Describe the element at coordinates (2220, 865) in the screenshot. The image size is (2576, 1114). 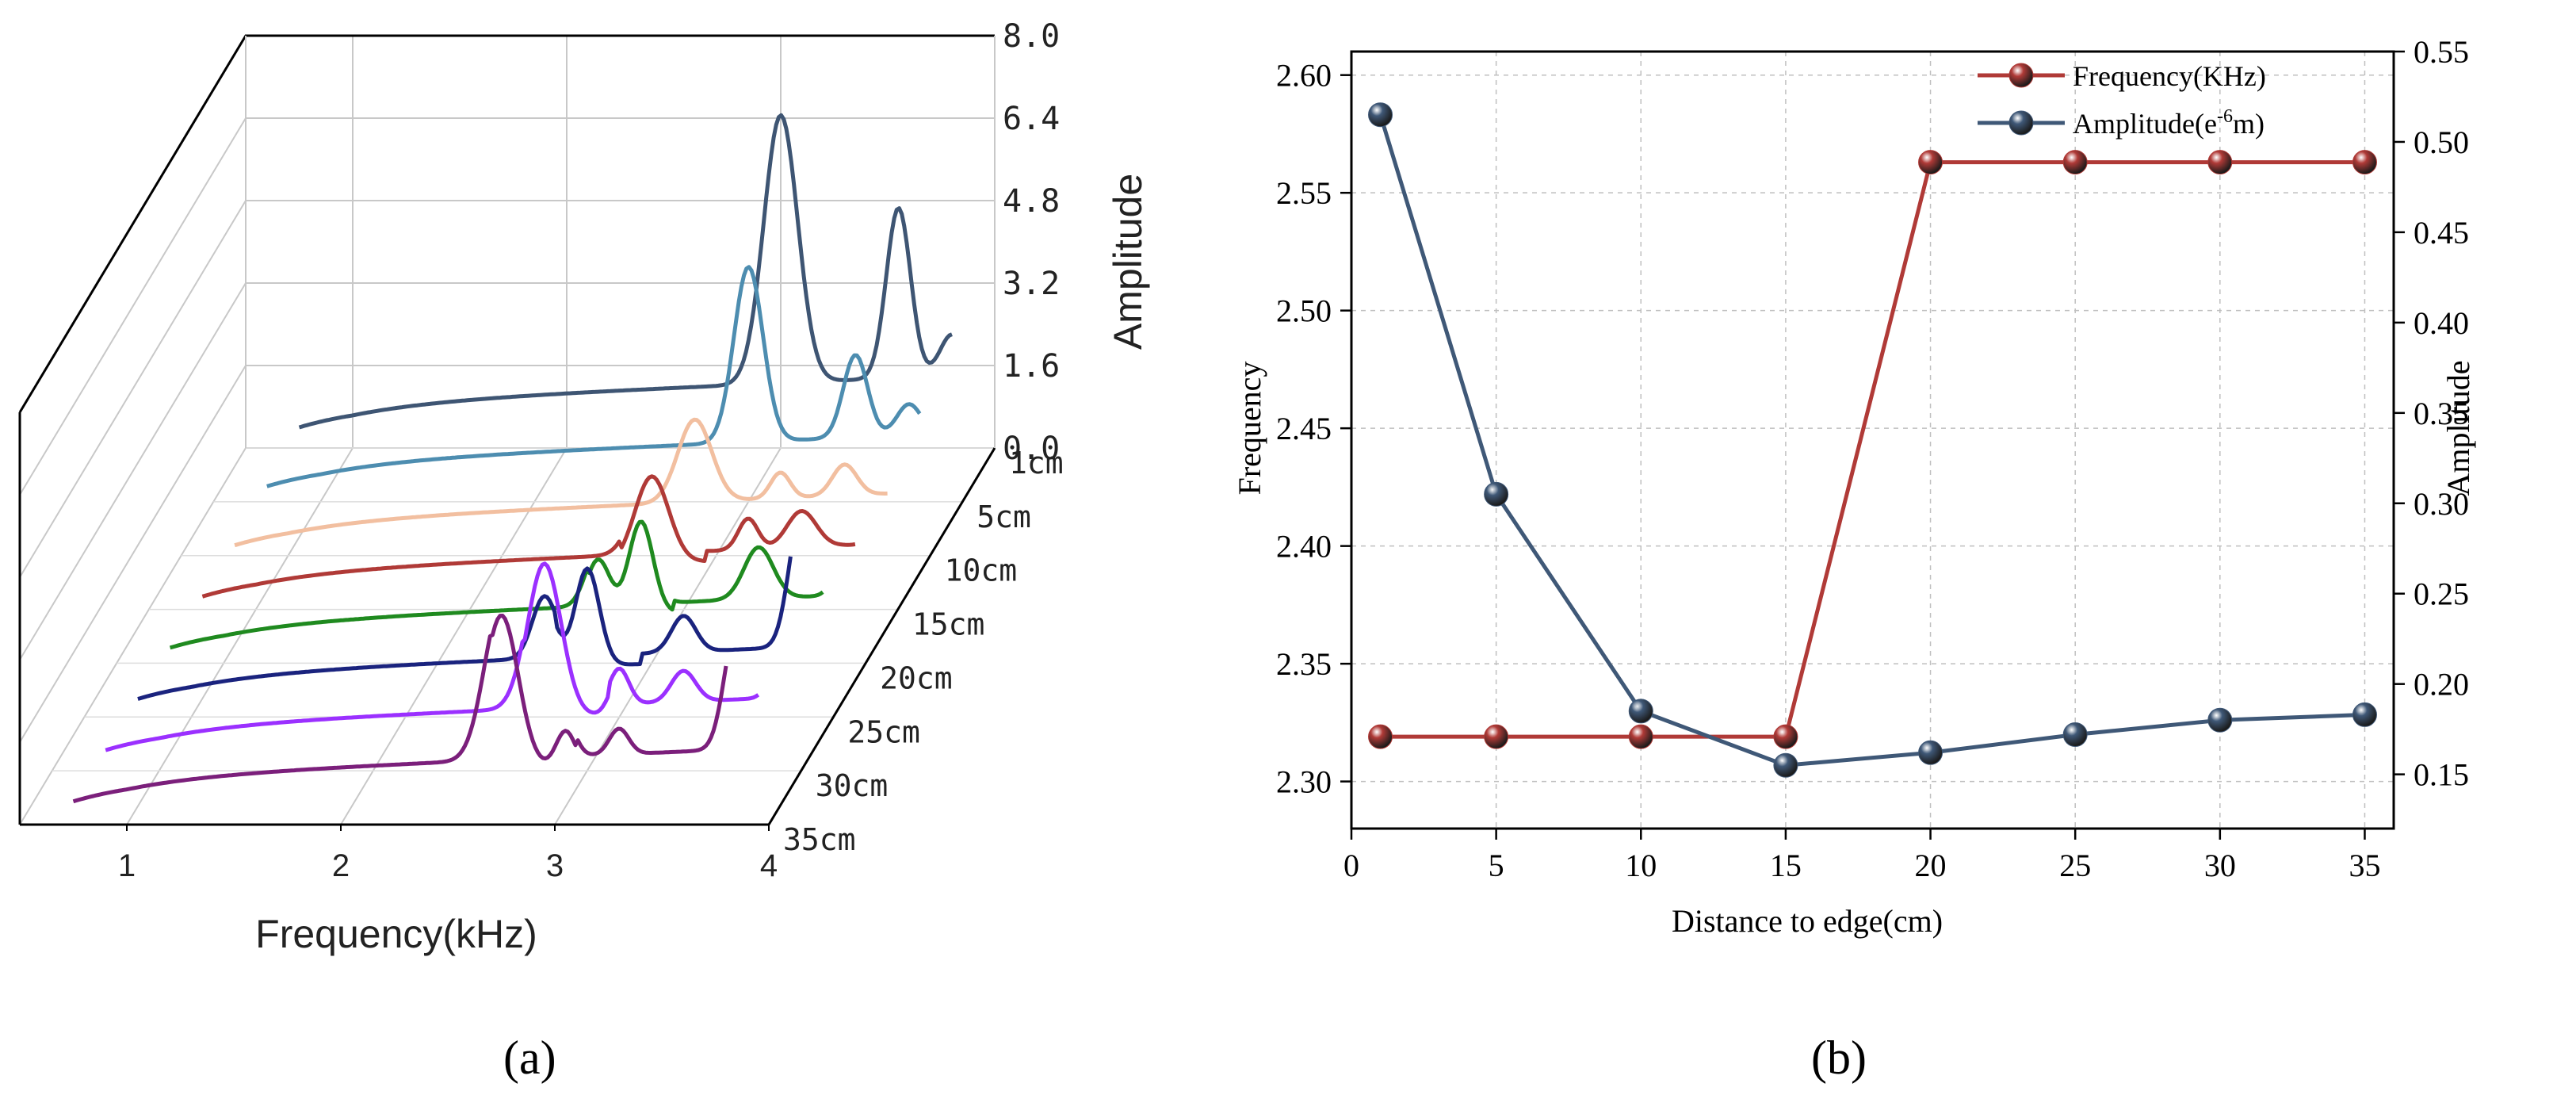
I see `b-xtick-label: 30` at that location.